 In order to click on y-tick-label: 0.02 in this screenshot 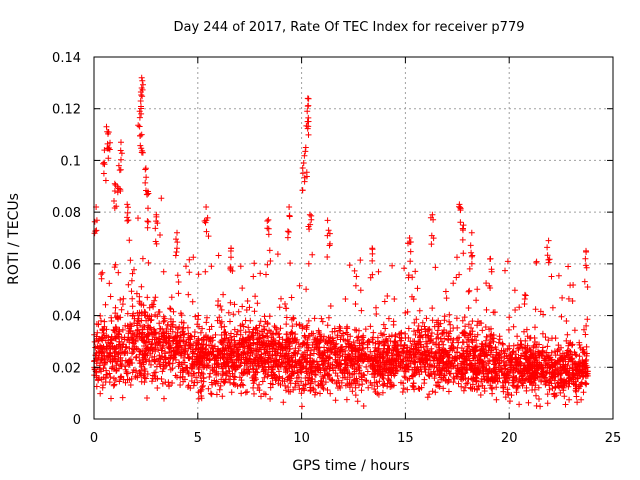, I will do `click(66, 368)`.